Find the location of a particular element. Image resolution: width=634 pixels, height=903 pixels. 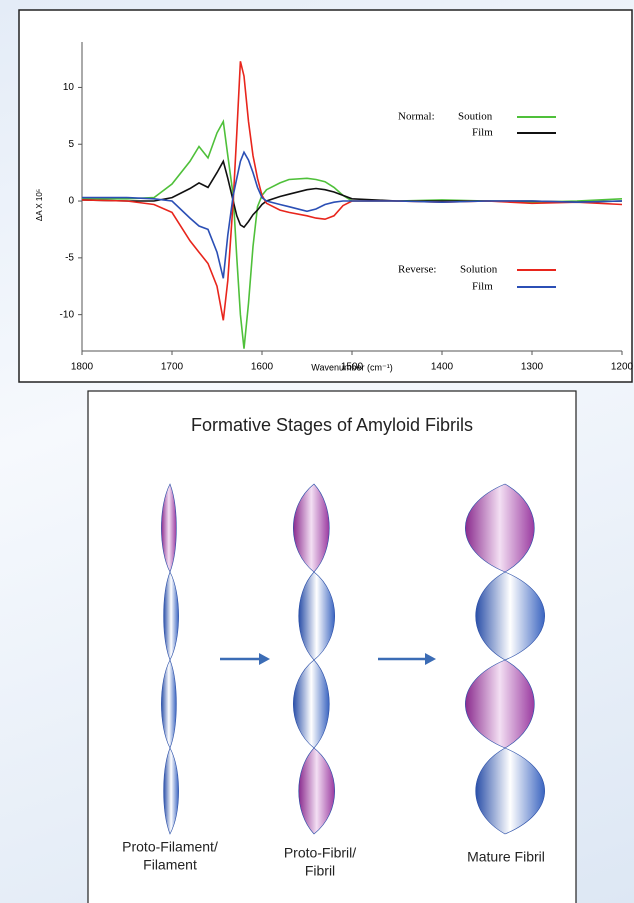

stage-label: Fibril is located at coordinates (320, 871).